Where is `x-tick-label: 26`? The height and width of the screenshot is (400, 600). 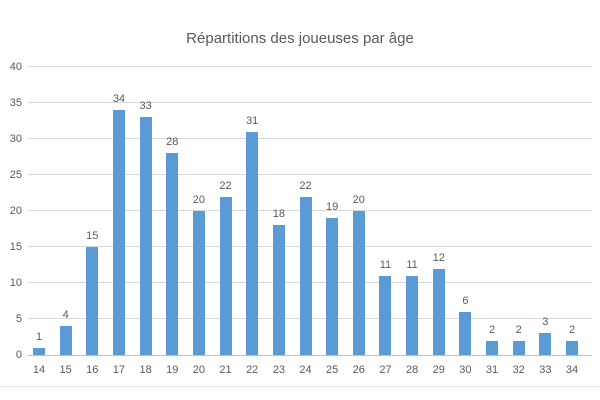 x-tick-label: 26 is located at coordinates (358, 370).